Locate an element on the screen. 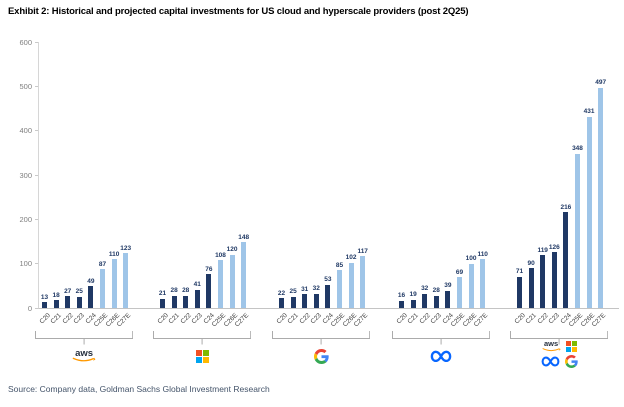  bar-value-label: 90 is located at coordinates (531, 263).